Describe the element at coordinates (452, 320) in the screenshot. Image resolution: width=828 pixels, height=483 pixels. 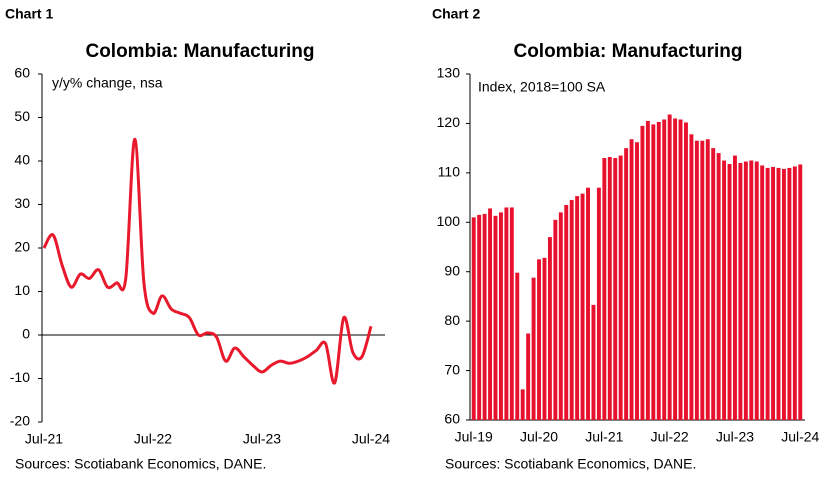
I see `y-tick-label: 80` at that location.